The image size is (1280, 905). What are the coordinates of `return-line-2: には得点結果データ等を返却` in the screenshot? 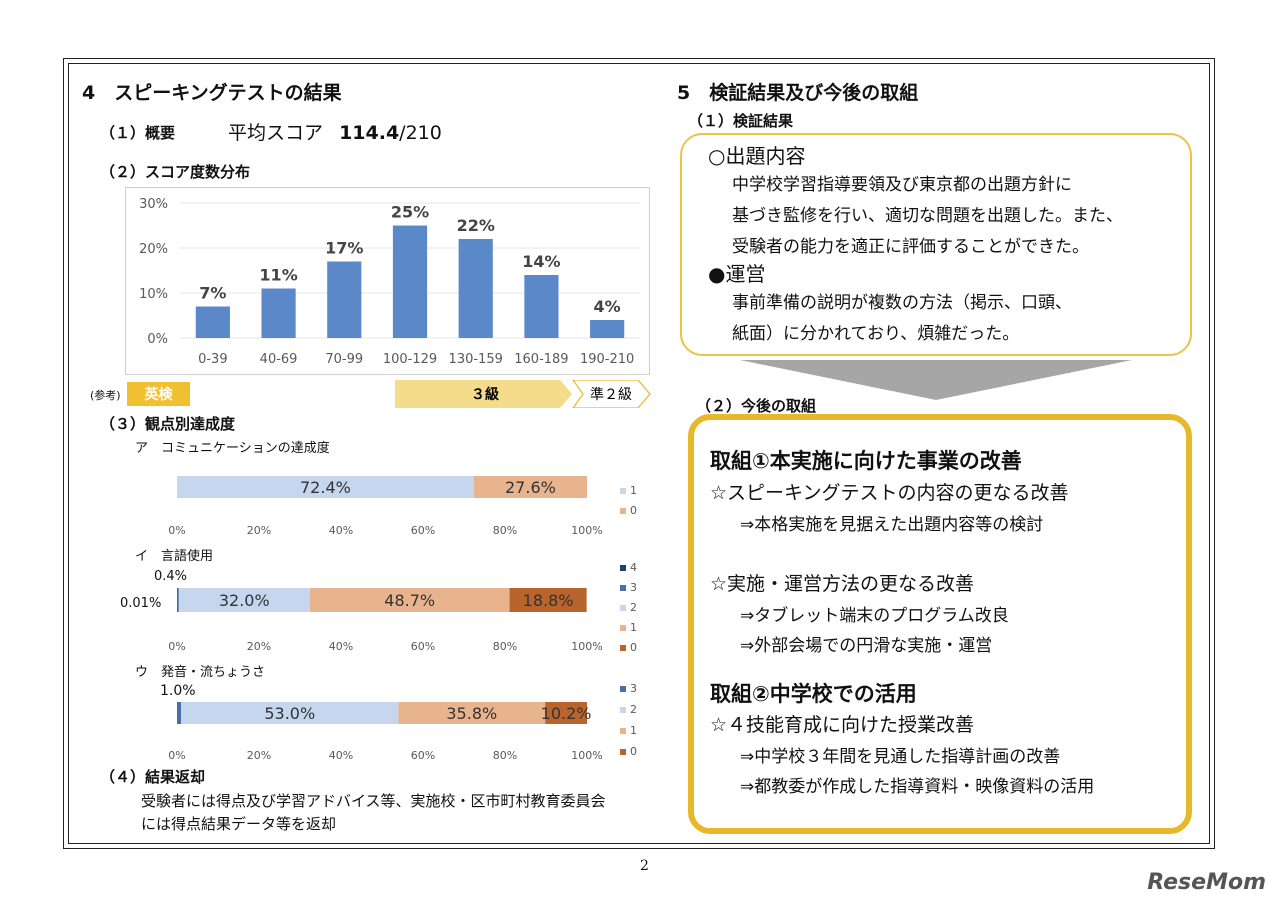 It's located at (239, 824).